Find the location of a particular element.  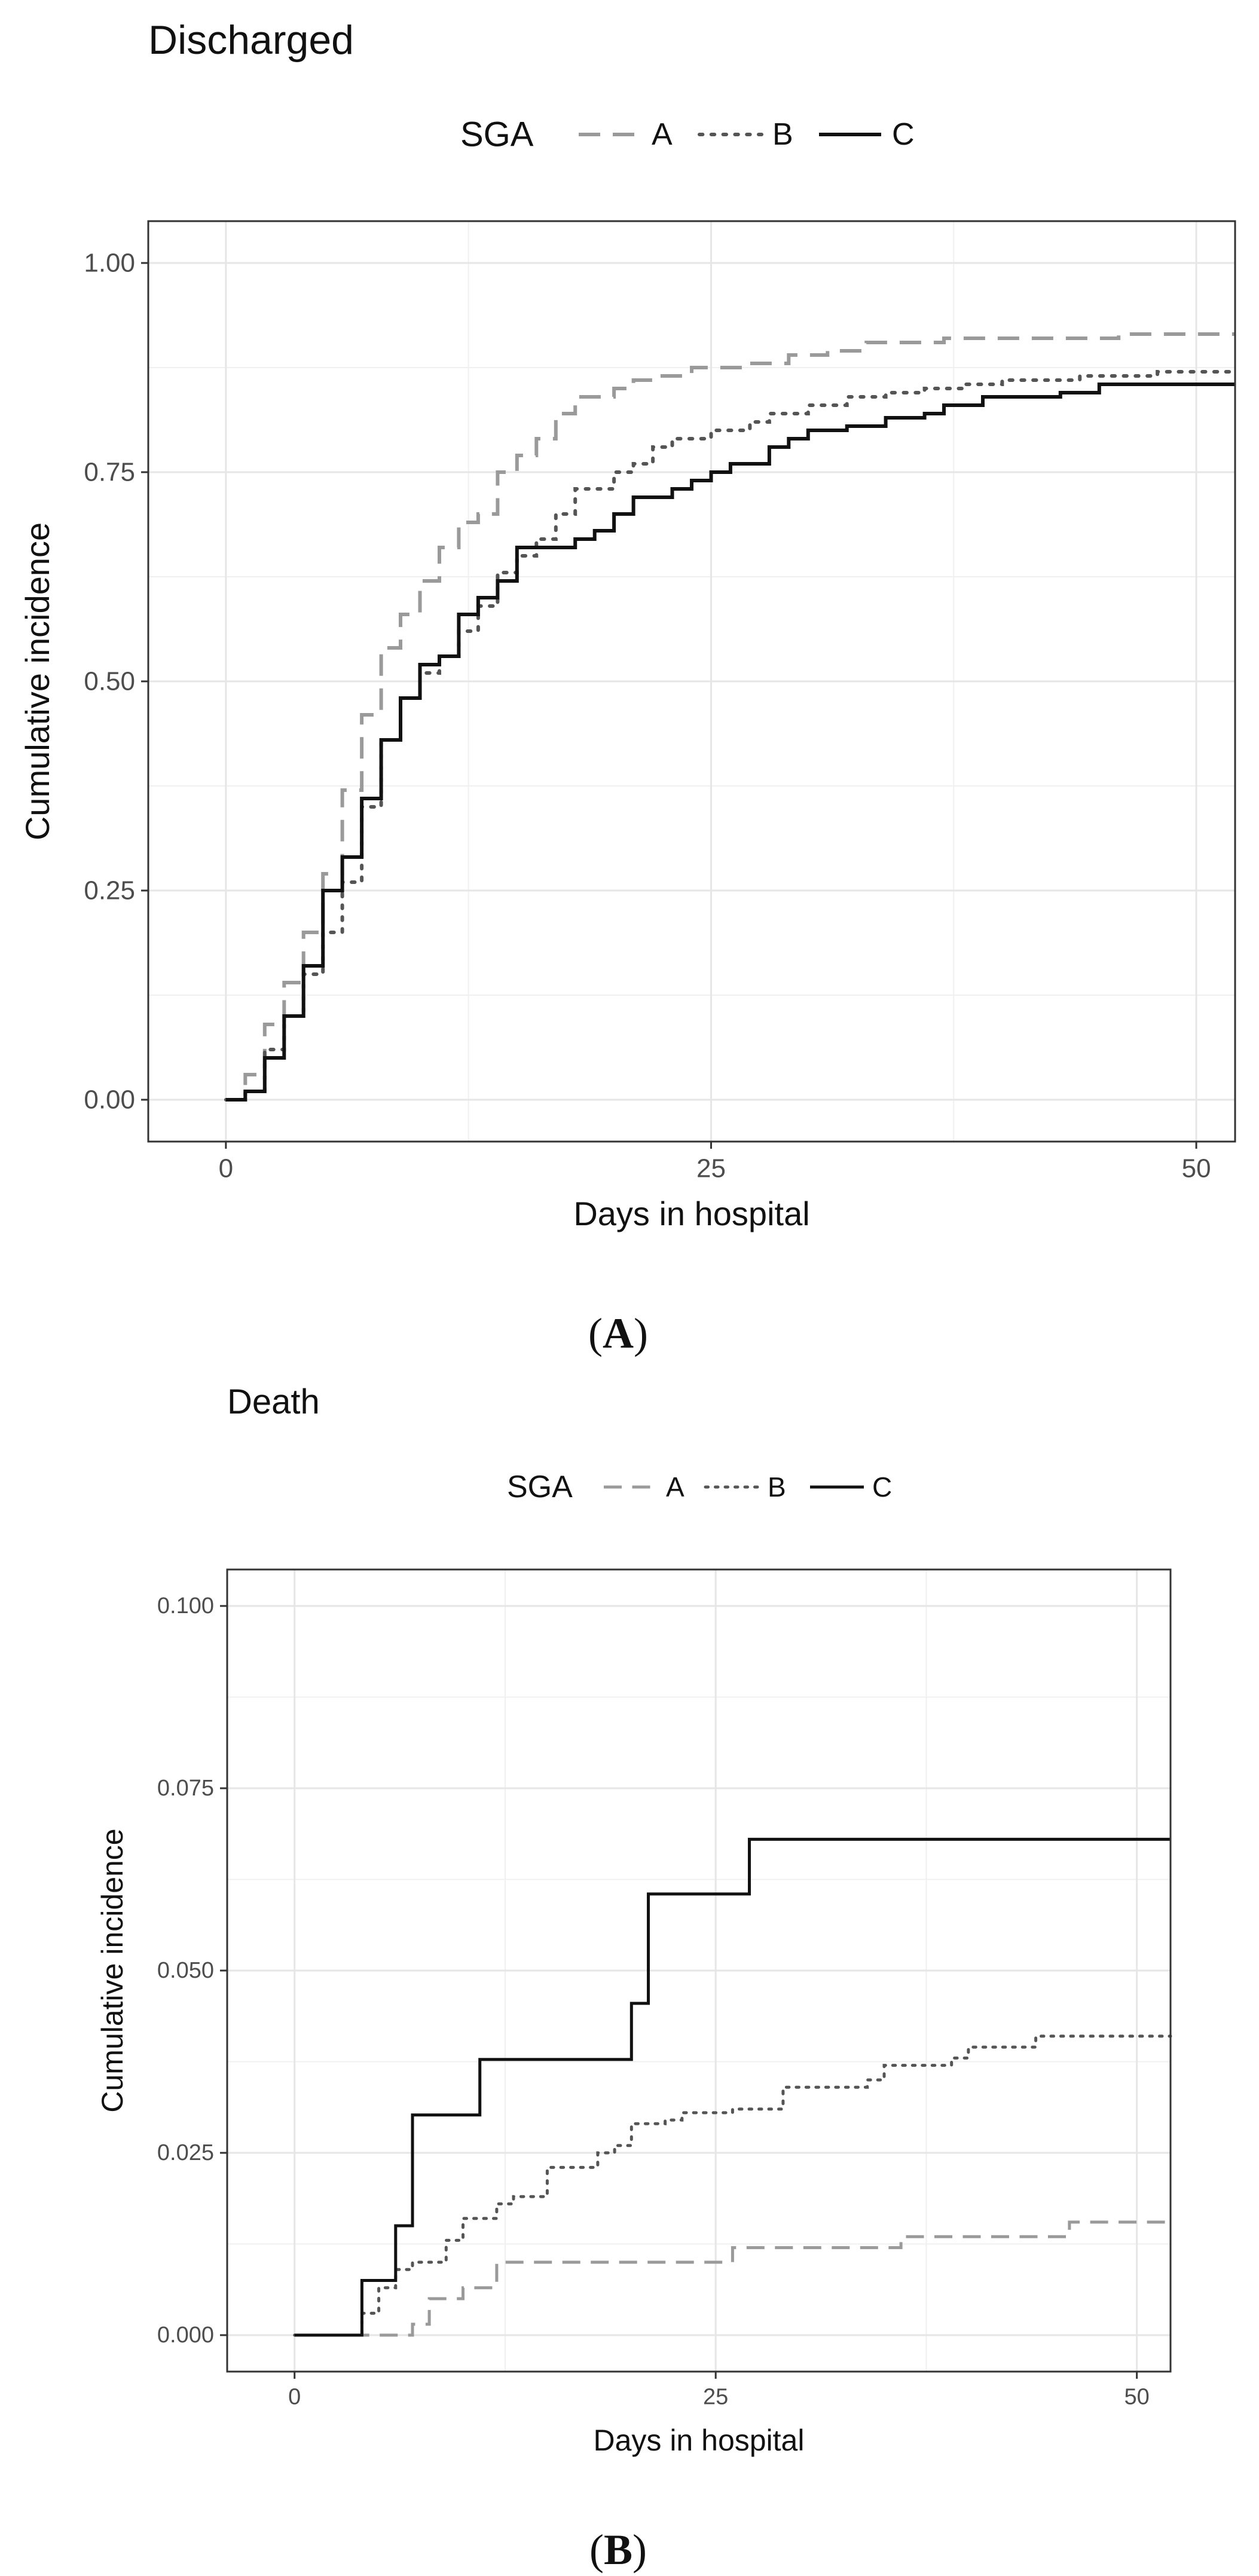

chart-title: Death is located at coordinates (273, 1401).